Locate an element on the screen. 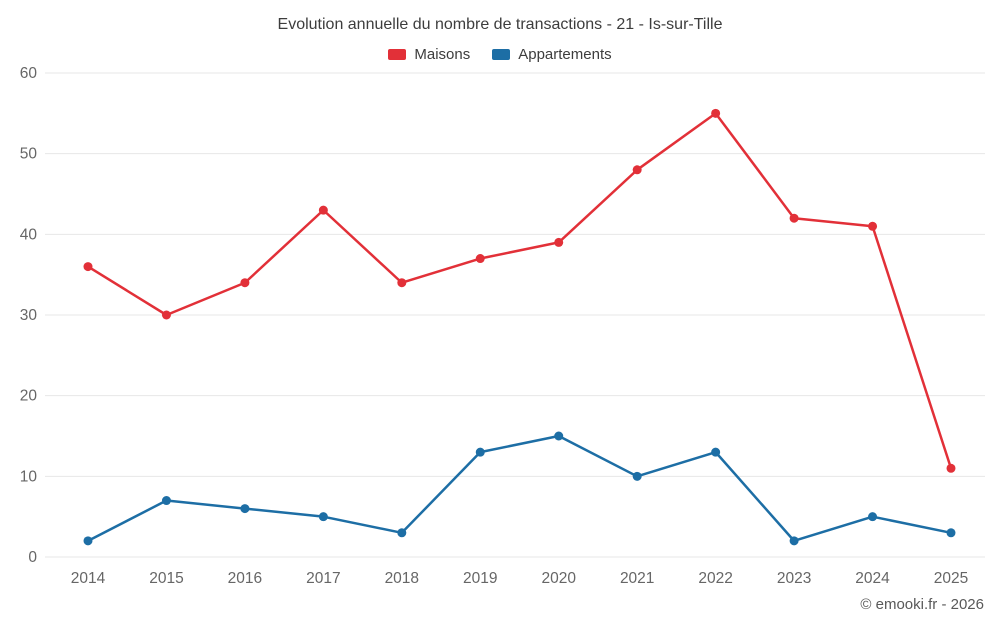  x-axis-tick-label: 2015 is located at coordinates (166, 578).